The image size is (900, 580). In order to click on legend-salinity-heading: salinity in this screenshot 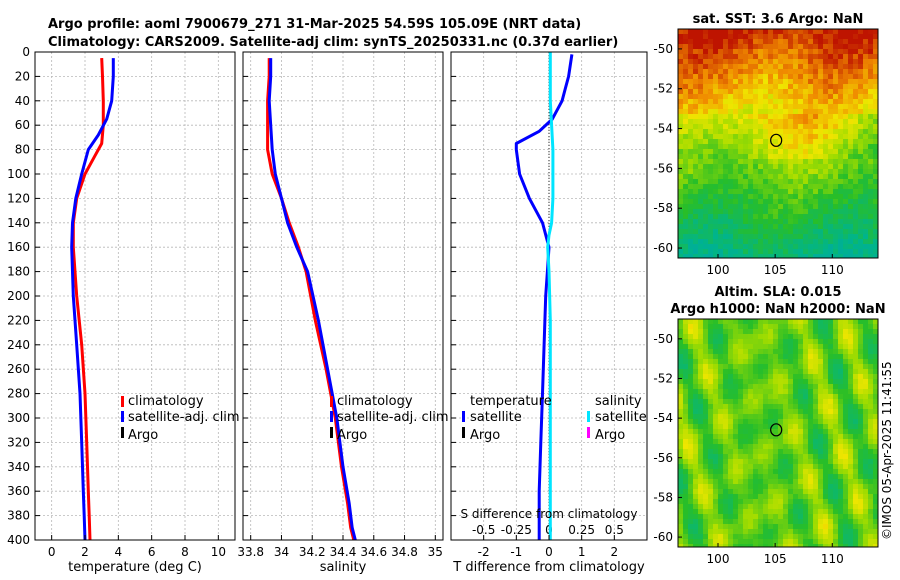, I will do `click(618, 401)`.